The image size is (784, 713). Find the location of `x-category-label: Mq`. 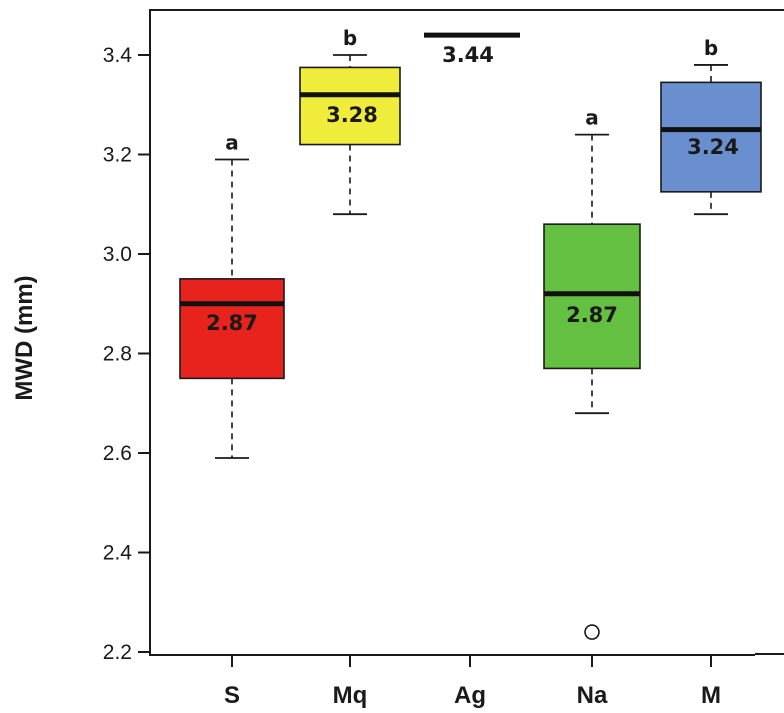

x-category-label: Mq is located at coordinates (350, 695).